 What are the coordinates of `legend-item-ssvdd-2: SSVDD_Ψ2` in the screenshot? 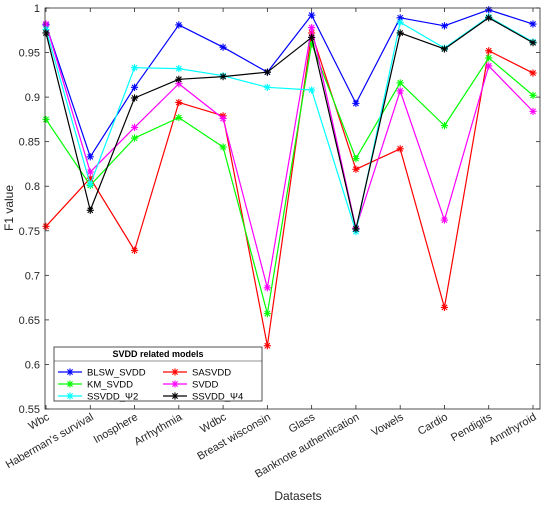 It's located at (98, 397).